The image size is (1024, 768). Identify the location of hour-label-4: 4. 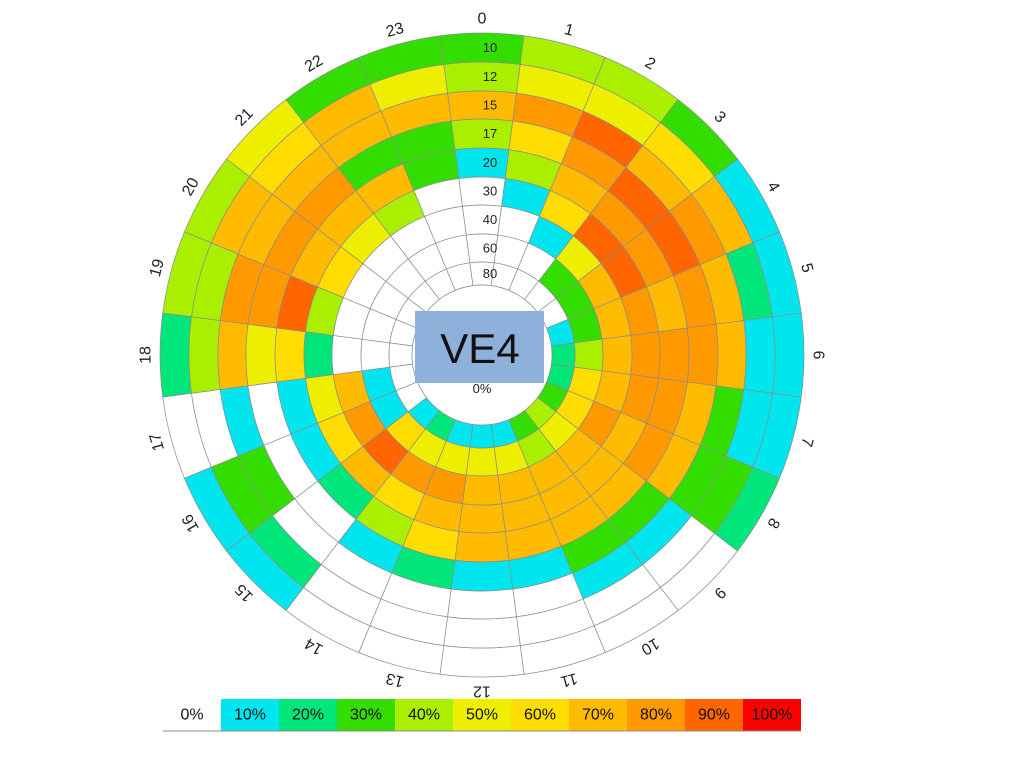
(772, 187).